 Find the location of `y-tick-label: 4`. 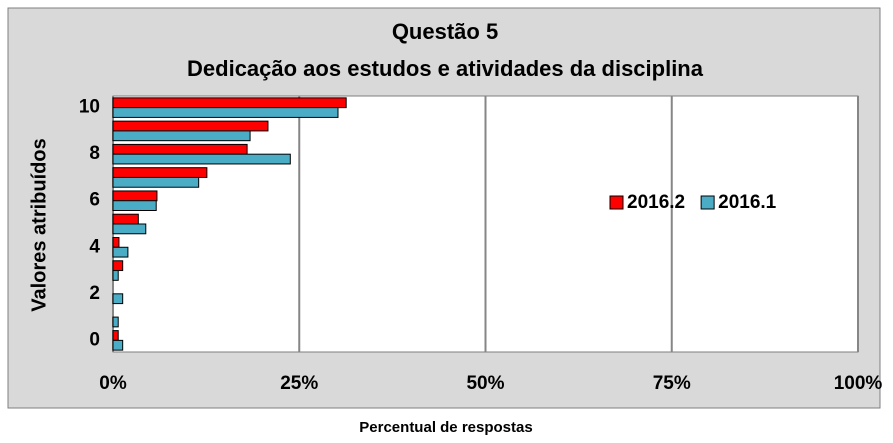

y-tick-label: 4 is located at coordinates (94, 246).